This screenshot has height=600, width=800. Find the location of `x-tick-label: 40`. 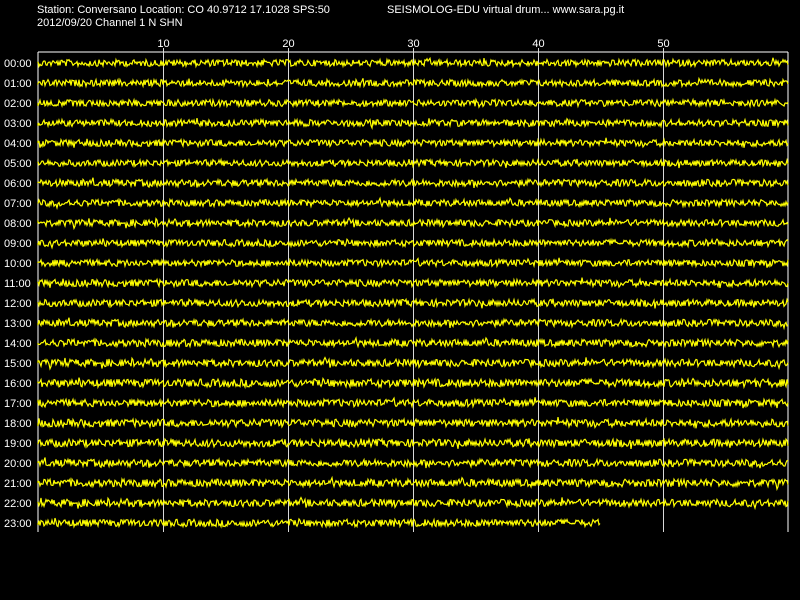

x-tick-label: 40 is located at coordinates (538, 44).